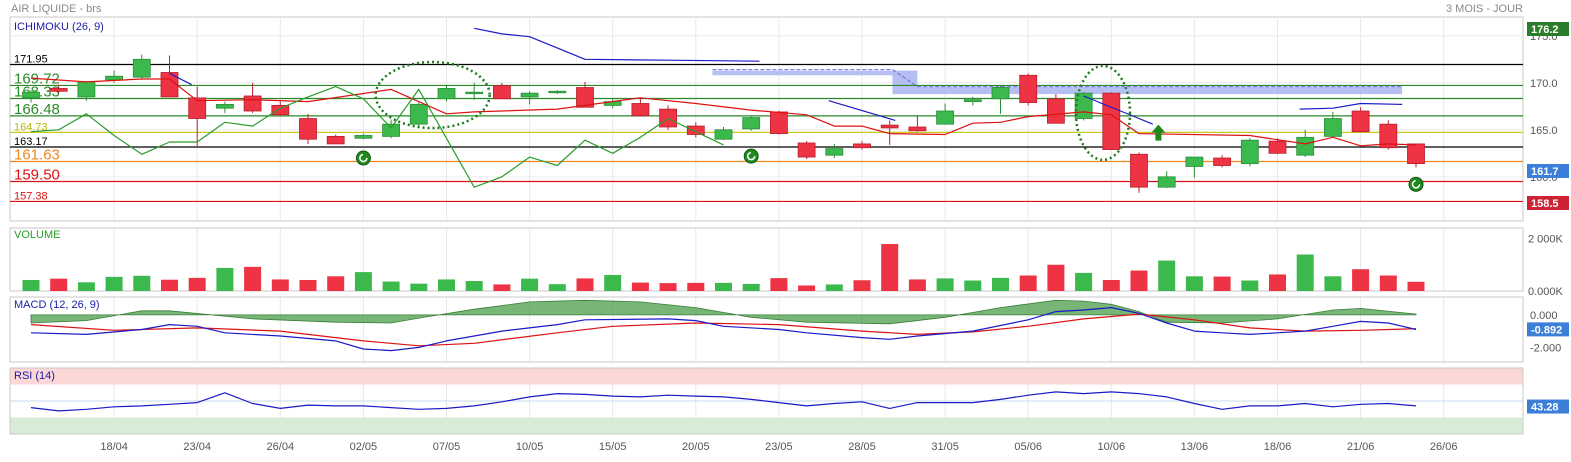 The height and width of the screenshot is (462, 1571). Describe the element at coordinates (197, 447) in the screenshot. I see `x-axis-date-label: 23/04` at that location.